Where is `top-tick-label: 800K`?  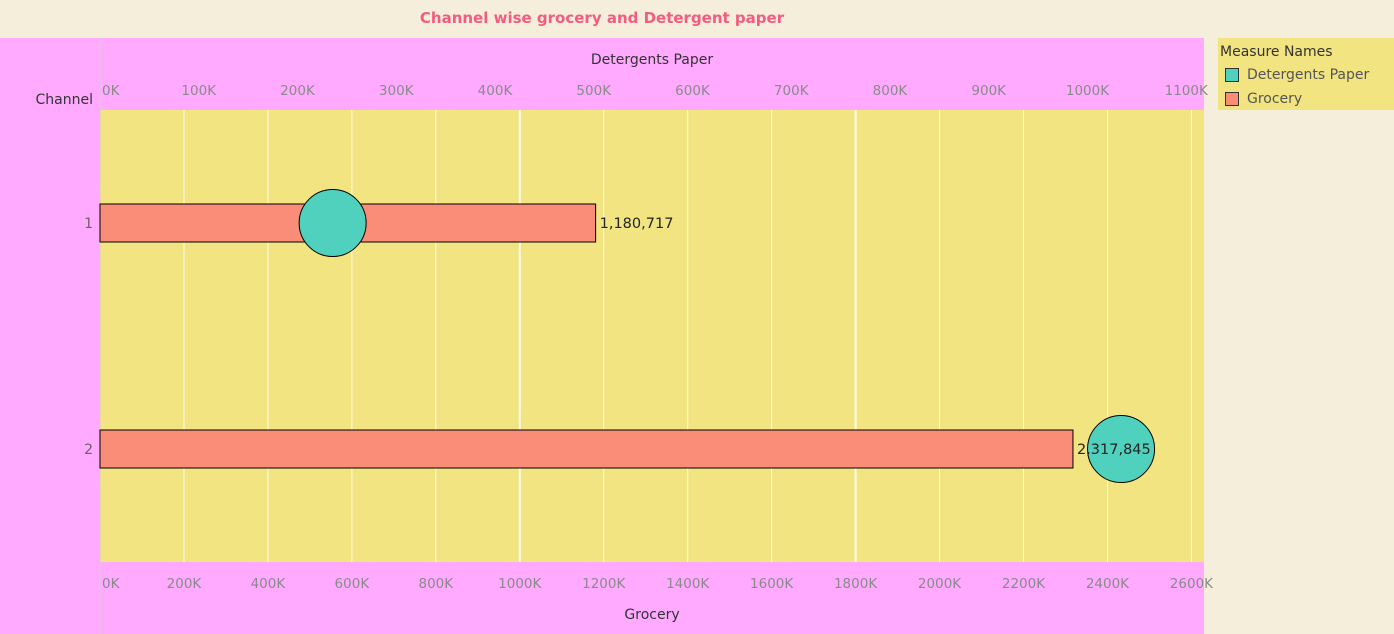
top-tick-label: 800K is located at coordinates (891, 91).